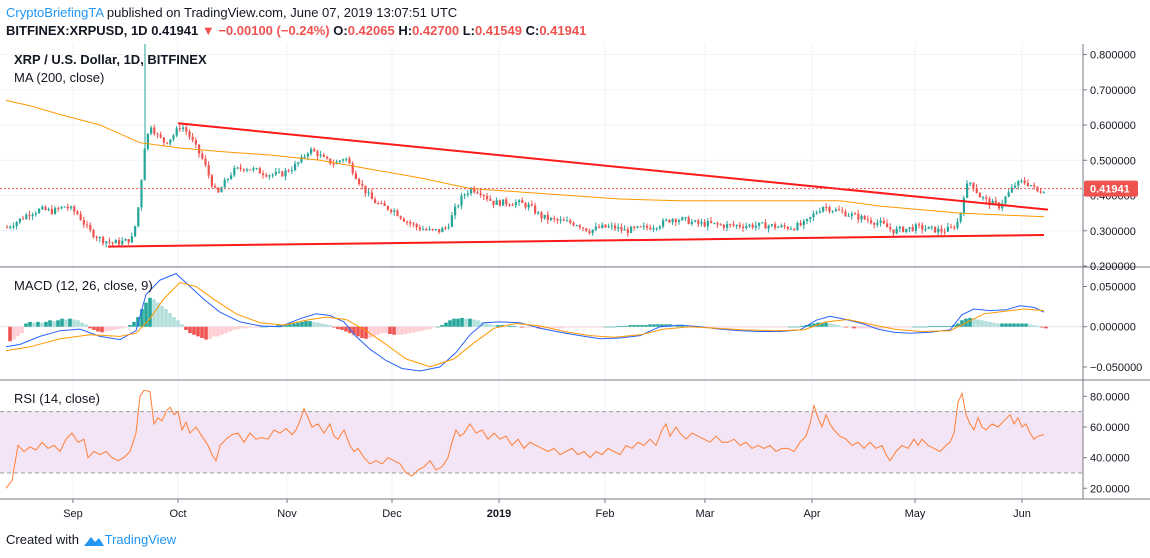  Describe the element at coordinates (1110, 459) in the screenshot. I see `rsi-tick-label: 40.0000` at that location.